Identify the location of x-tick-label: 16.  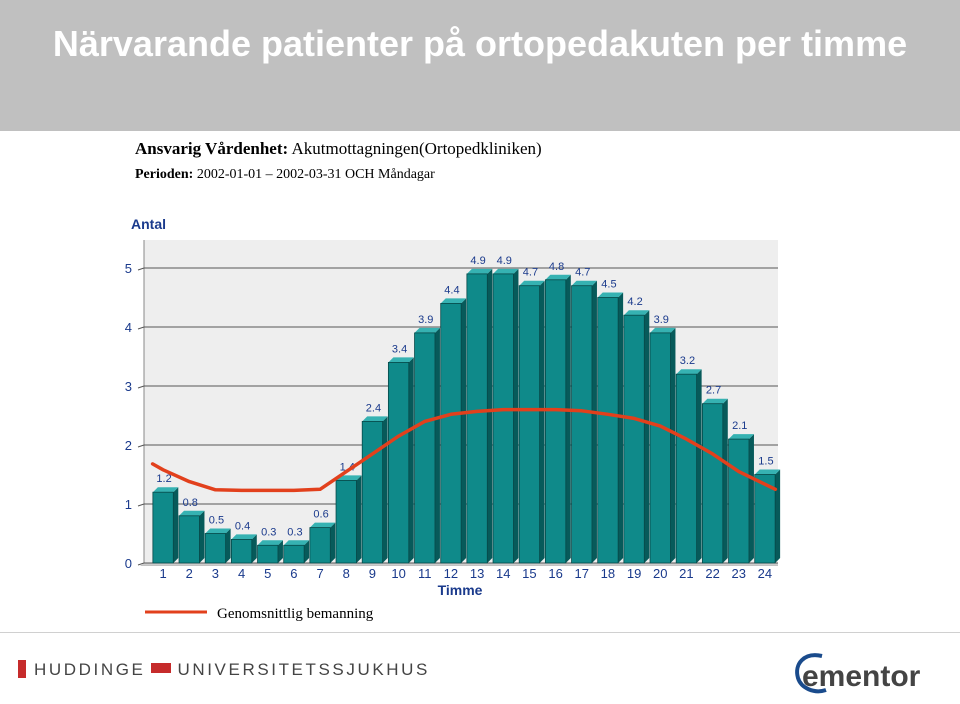
(555, 573).